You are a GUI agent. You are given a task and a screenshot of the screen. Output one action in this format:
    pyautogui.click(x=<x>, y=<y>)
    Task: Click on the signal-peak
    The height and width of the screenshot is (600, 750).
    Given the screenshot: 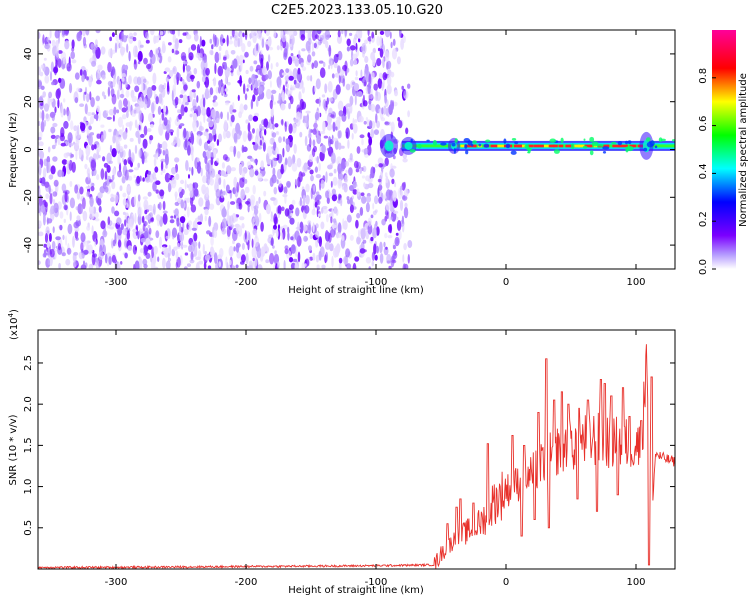 What is the action you would take?
    pyautogui.click(x=635, y=146)
    